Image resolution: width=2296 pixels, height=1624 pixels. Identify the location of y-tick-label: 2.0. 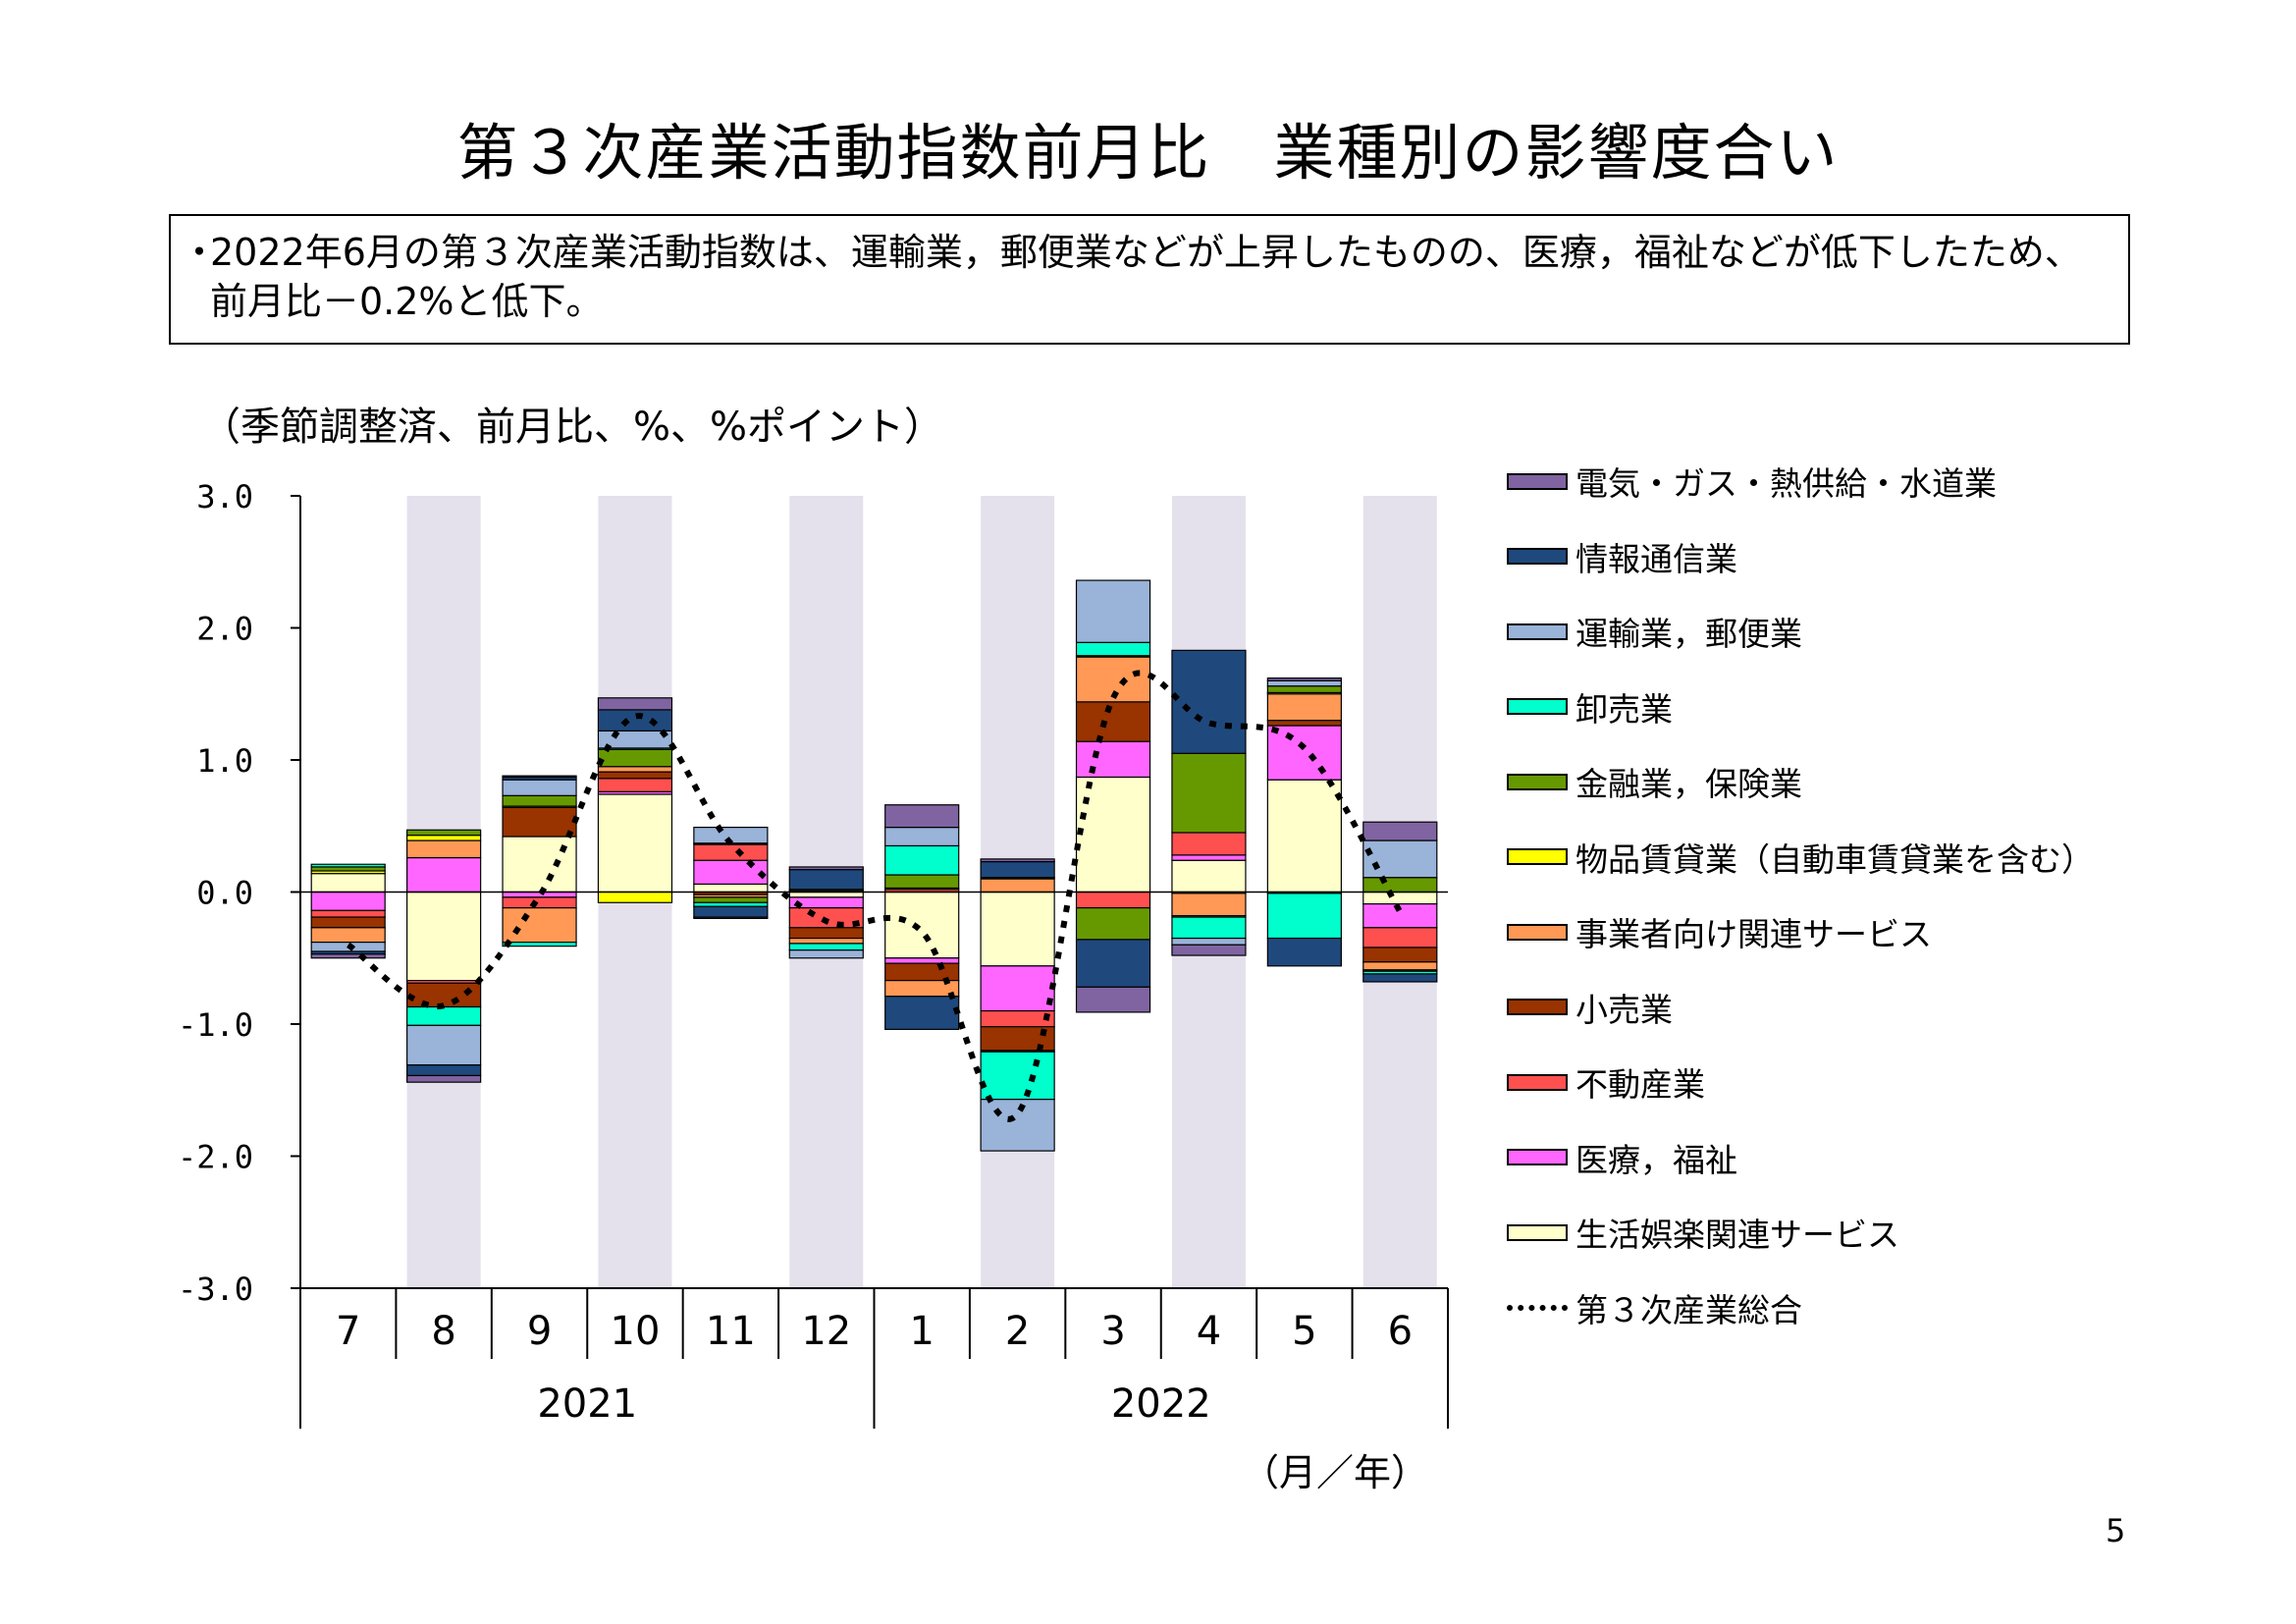
(224, 629).